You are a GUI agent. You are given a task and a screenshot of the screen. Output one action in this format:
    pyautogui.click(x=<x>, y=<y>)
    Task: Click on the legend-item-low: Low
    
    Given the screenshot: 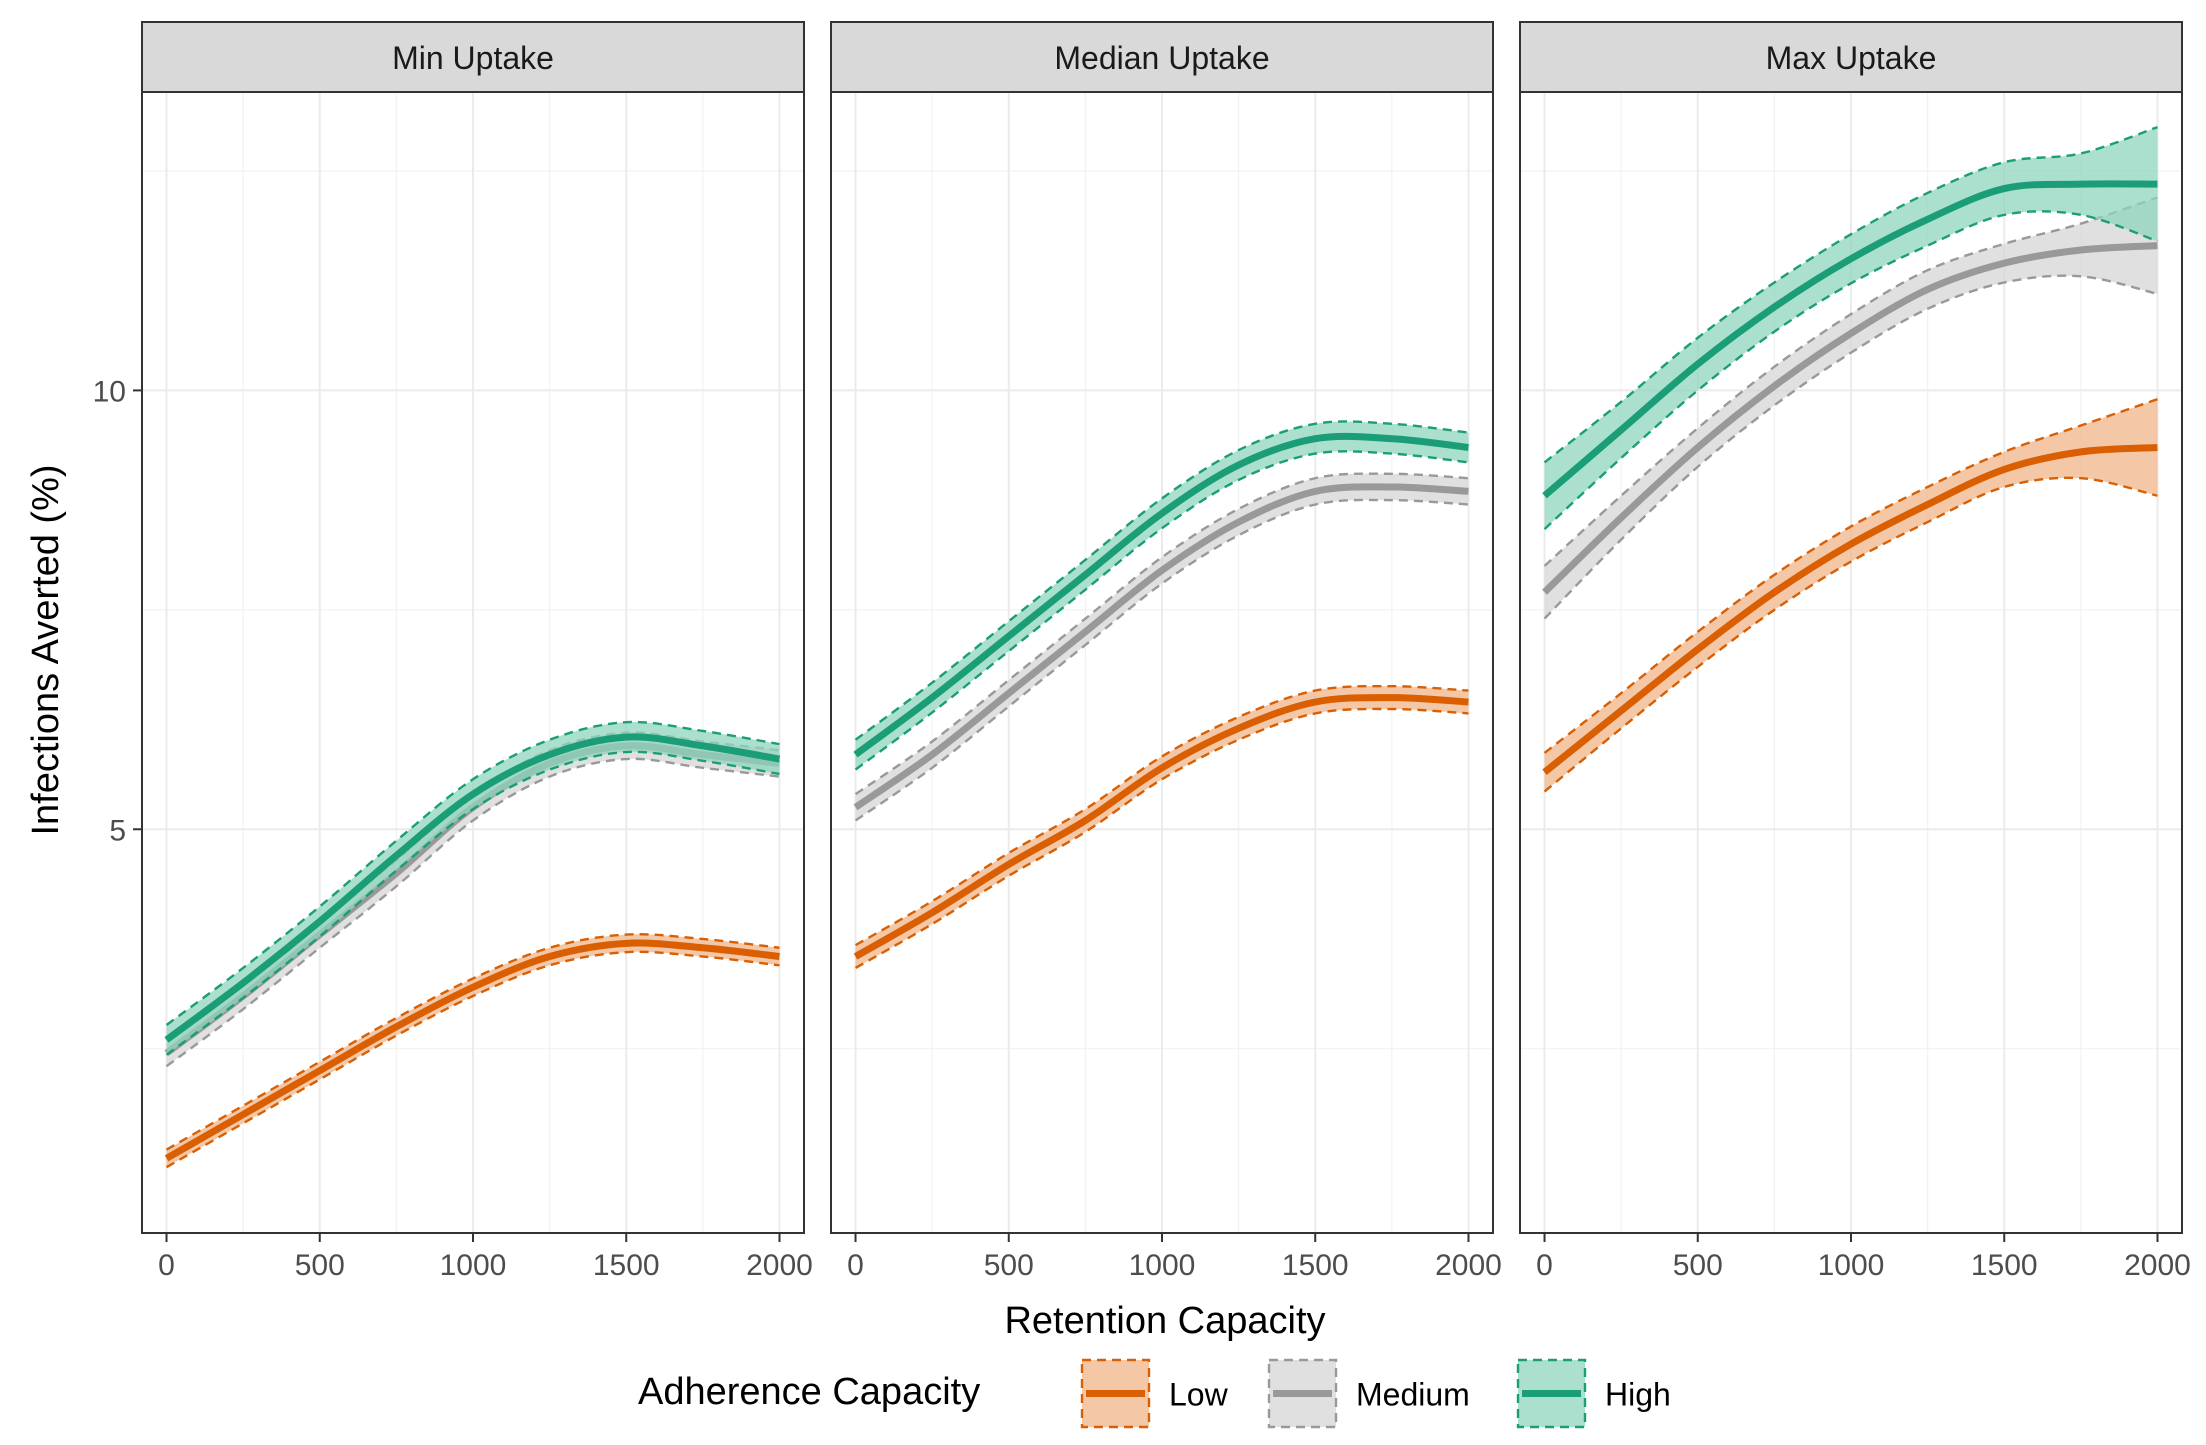 What is the action you would take?
    pyautogui.click(x=1154, y=1393)
    